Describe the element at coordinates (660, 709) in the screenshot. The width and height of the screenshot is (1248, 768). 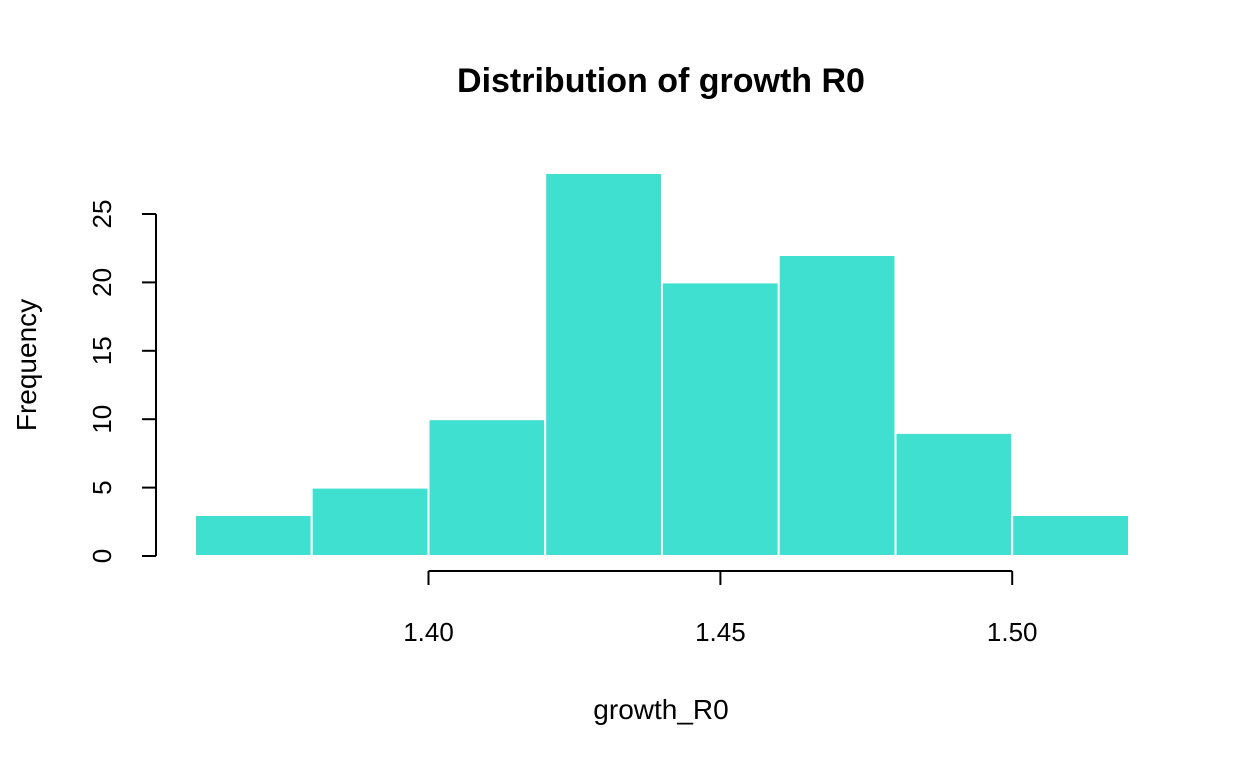
I see `x-axis-label: growth_R0` at that location.